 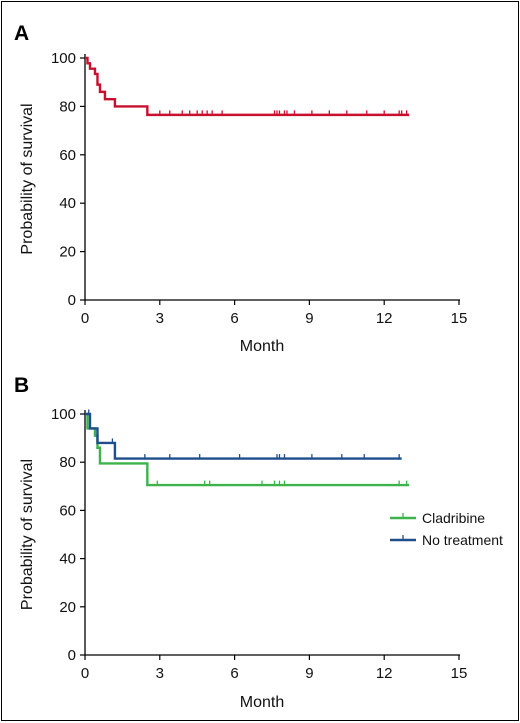 I want to click on legend-label: No treatment, so click(x=462, y=540).